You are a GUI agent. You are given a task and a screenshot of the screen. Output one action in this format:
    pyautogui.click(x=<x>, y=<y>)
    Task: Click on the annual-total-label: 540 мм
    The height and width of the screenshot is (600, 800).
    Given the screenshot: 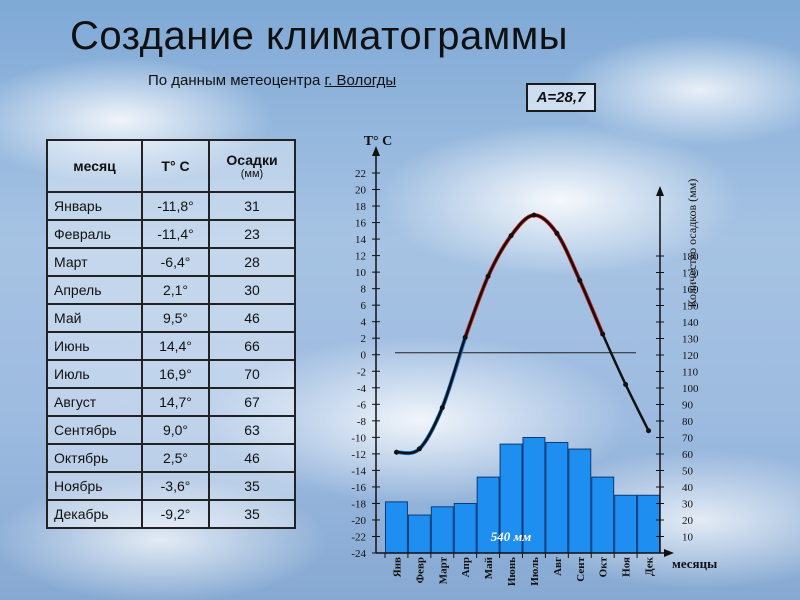 What is the action you would take?
    pyautogui.click(x=511, y=536)
    